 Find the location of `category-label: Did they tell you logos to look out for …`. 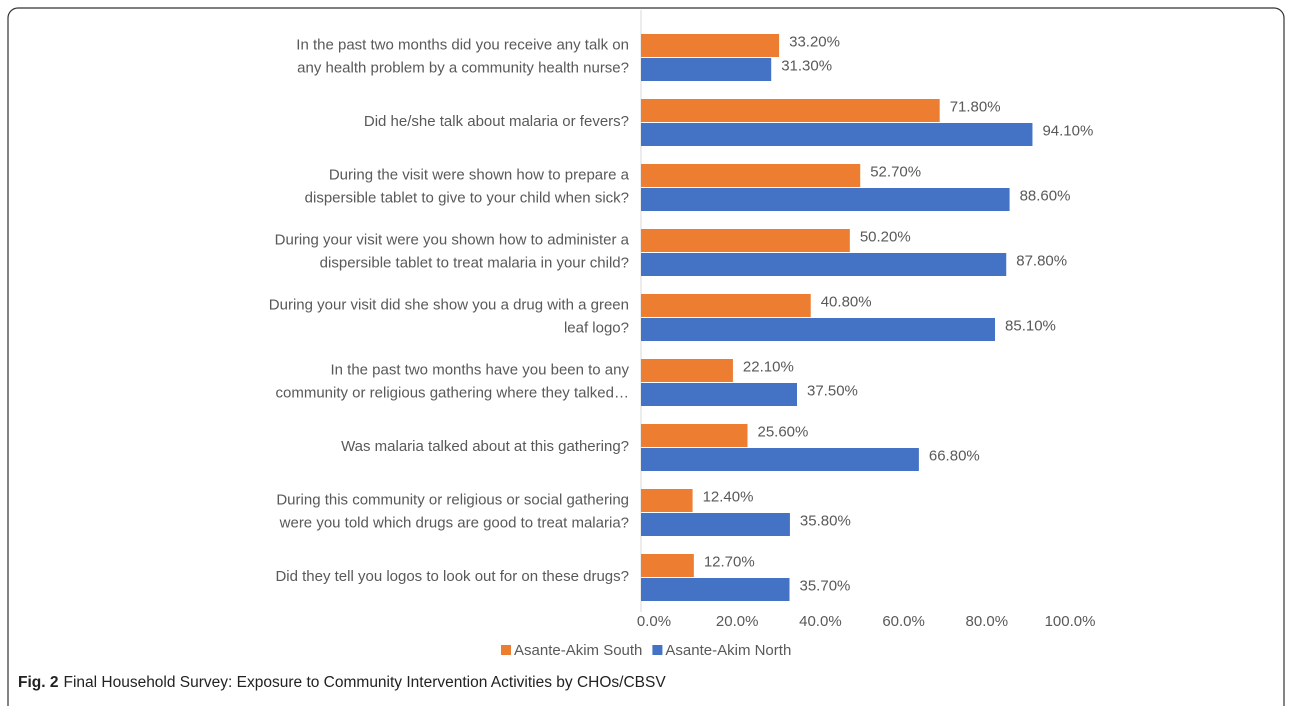

category-label: Did they tell you logos to look out for … is located at coordinates (452, 576).